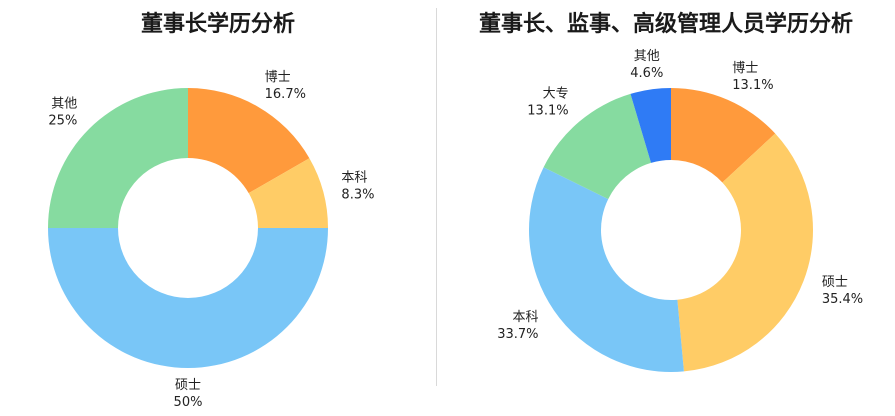 Image resolution: width=895 pixels, height=416 pixels. I want to click on slice-label-3: 大专, so click(556, 94).